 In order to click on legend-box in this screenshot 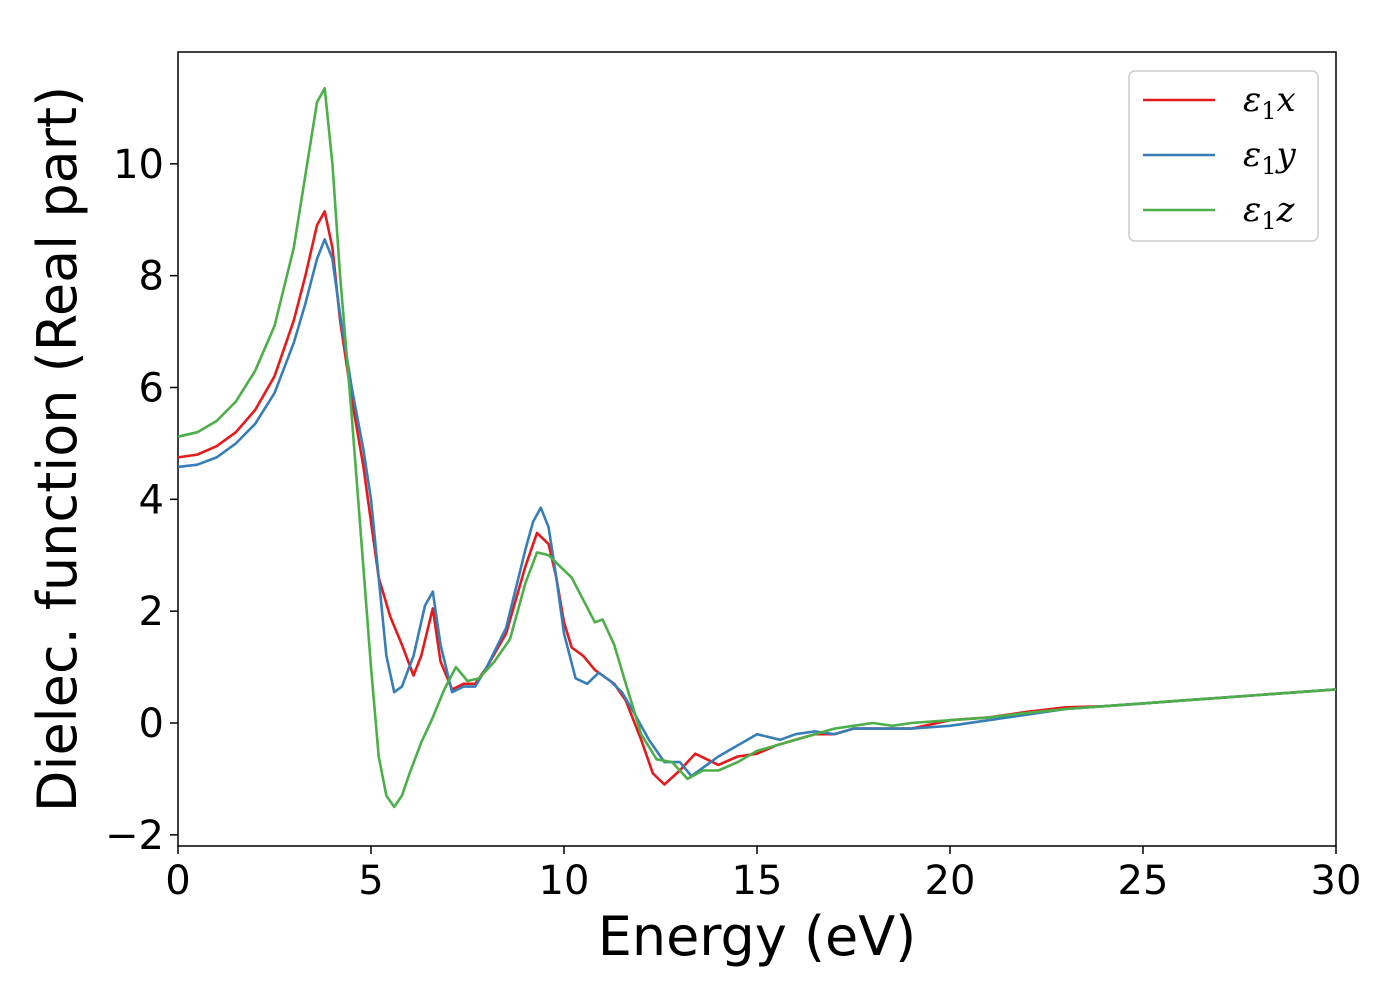, I will do `click(1223, 156)`.